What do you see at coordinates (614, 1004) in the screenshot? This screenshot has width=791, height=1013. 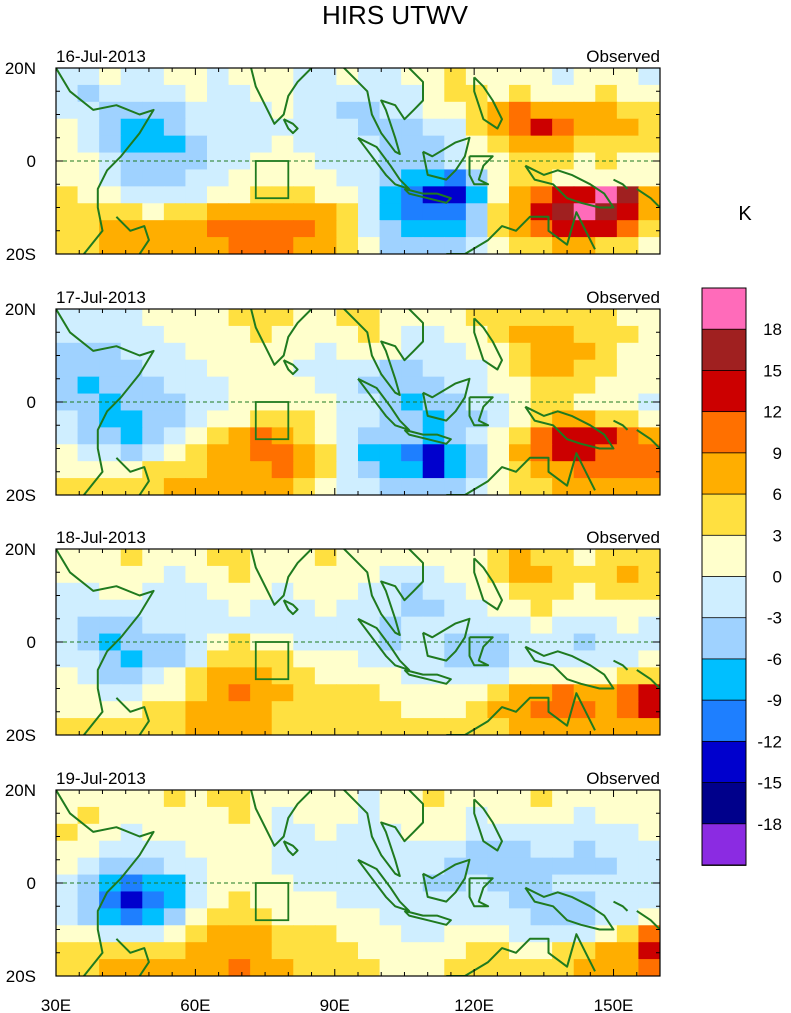 I see `x-tick-label: 150E` at bounding box center [614, 1004].